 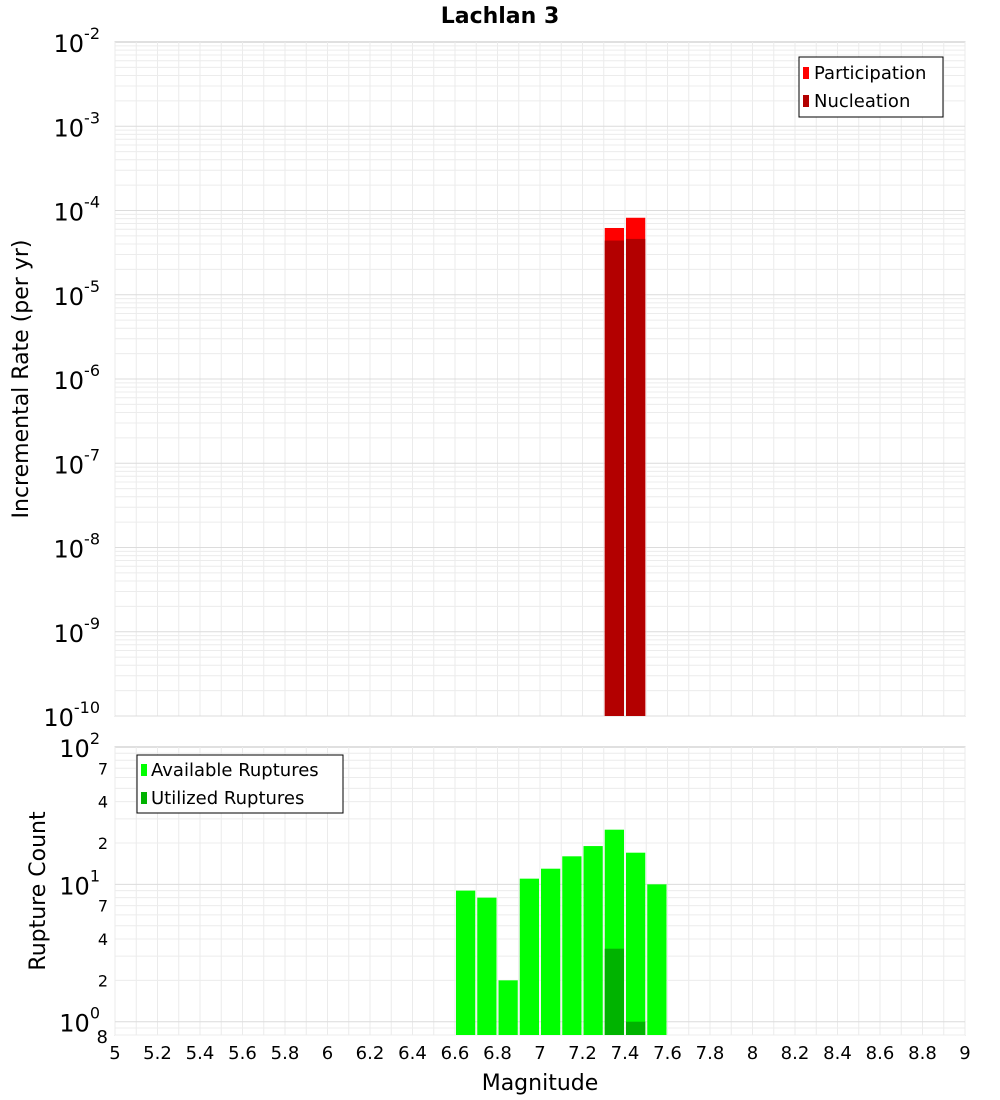 I want to click on legend-swatch-available, so click(x=144, y=770).